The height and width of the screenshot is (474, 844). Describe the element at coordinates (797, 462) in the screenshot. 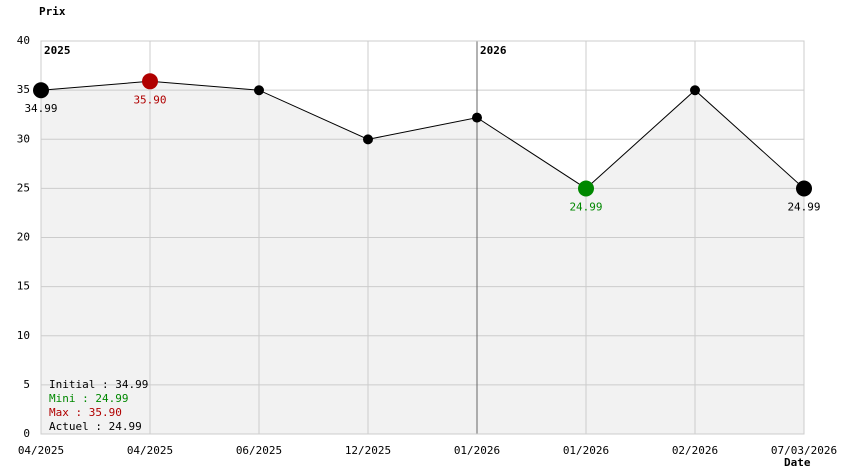

I see `x-axis-label: Date` at that location.